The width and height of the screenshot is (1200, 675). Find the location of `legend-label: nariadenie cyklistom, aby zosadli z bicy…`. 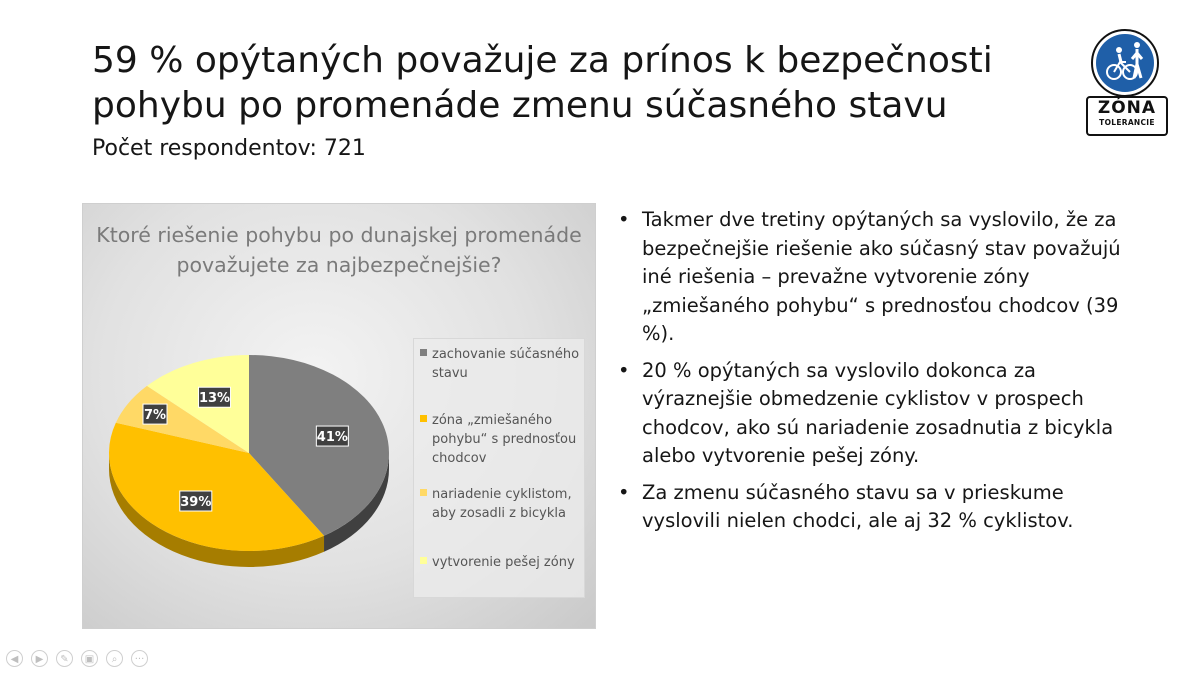

legend-label: nariadenie cyklistom, aby zosadli z bicy… is located at coordinates (502, 504).